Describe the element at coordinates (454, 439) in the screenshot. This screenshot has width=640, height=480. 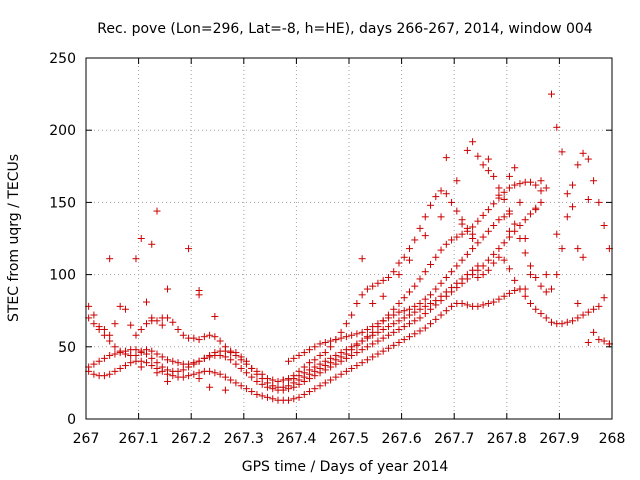
I see `x-tick-label: 267.7` at that location.